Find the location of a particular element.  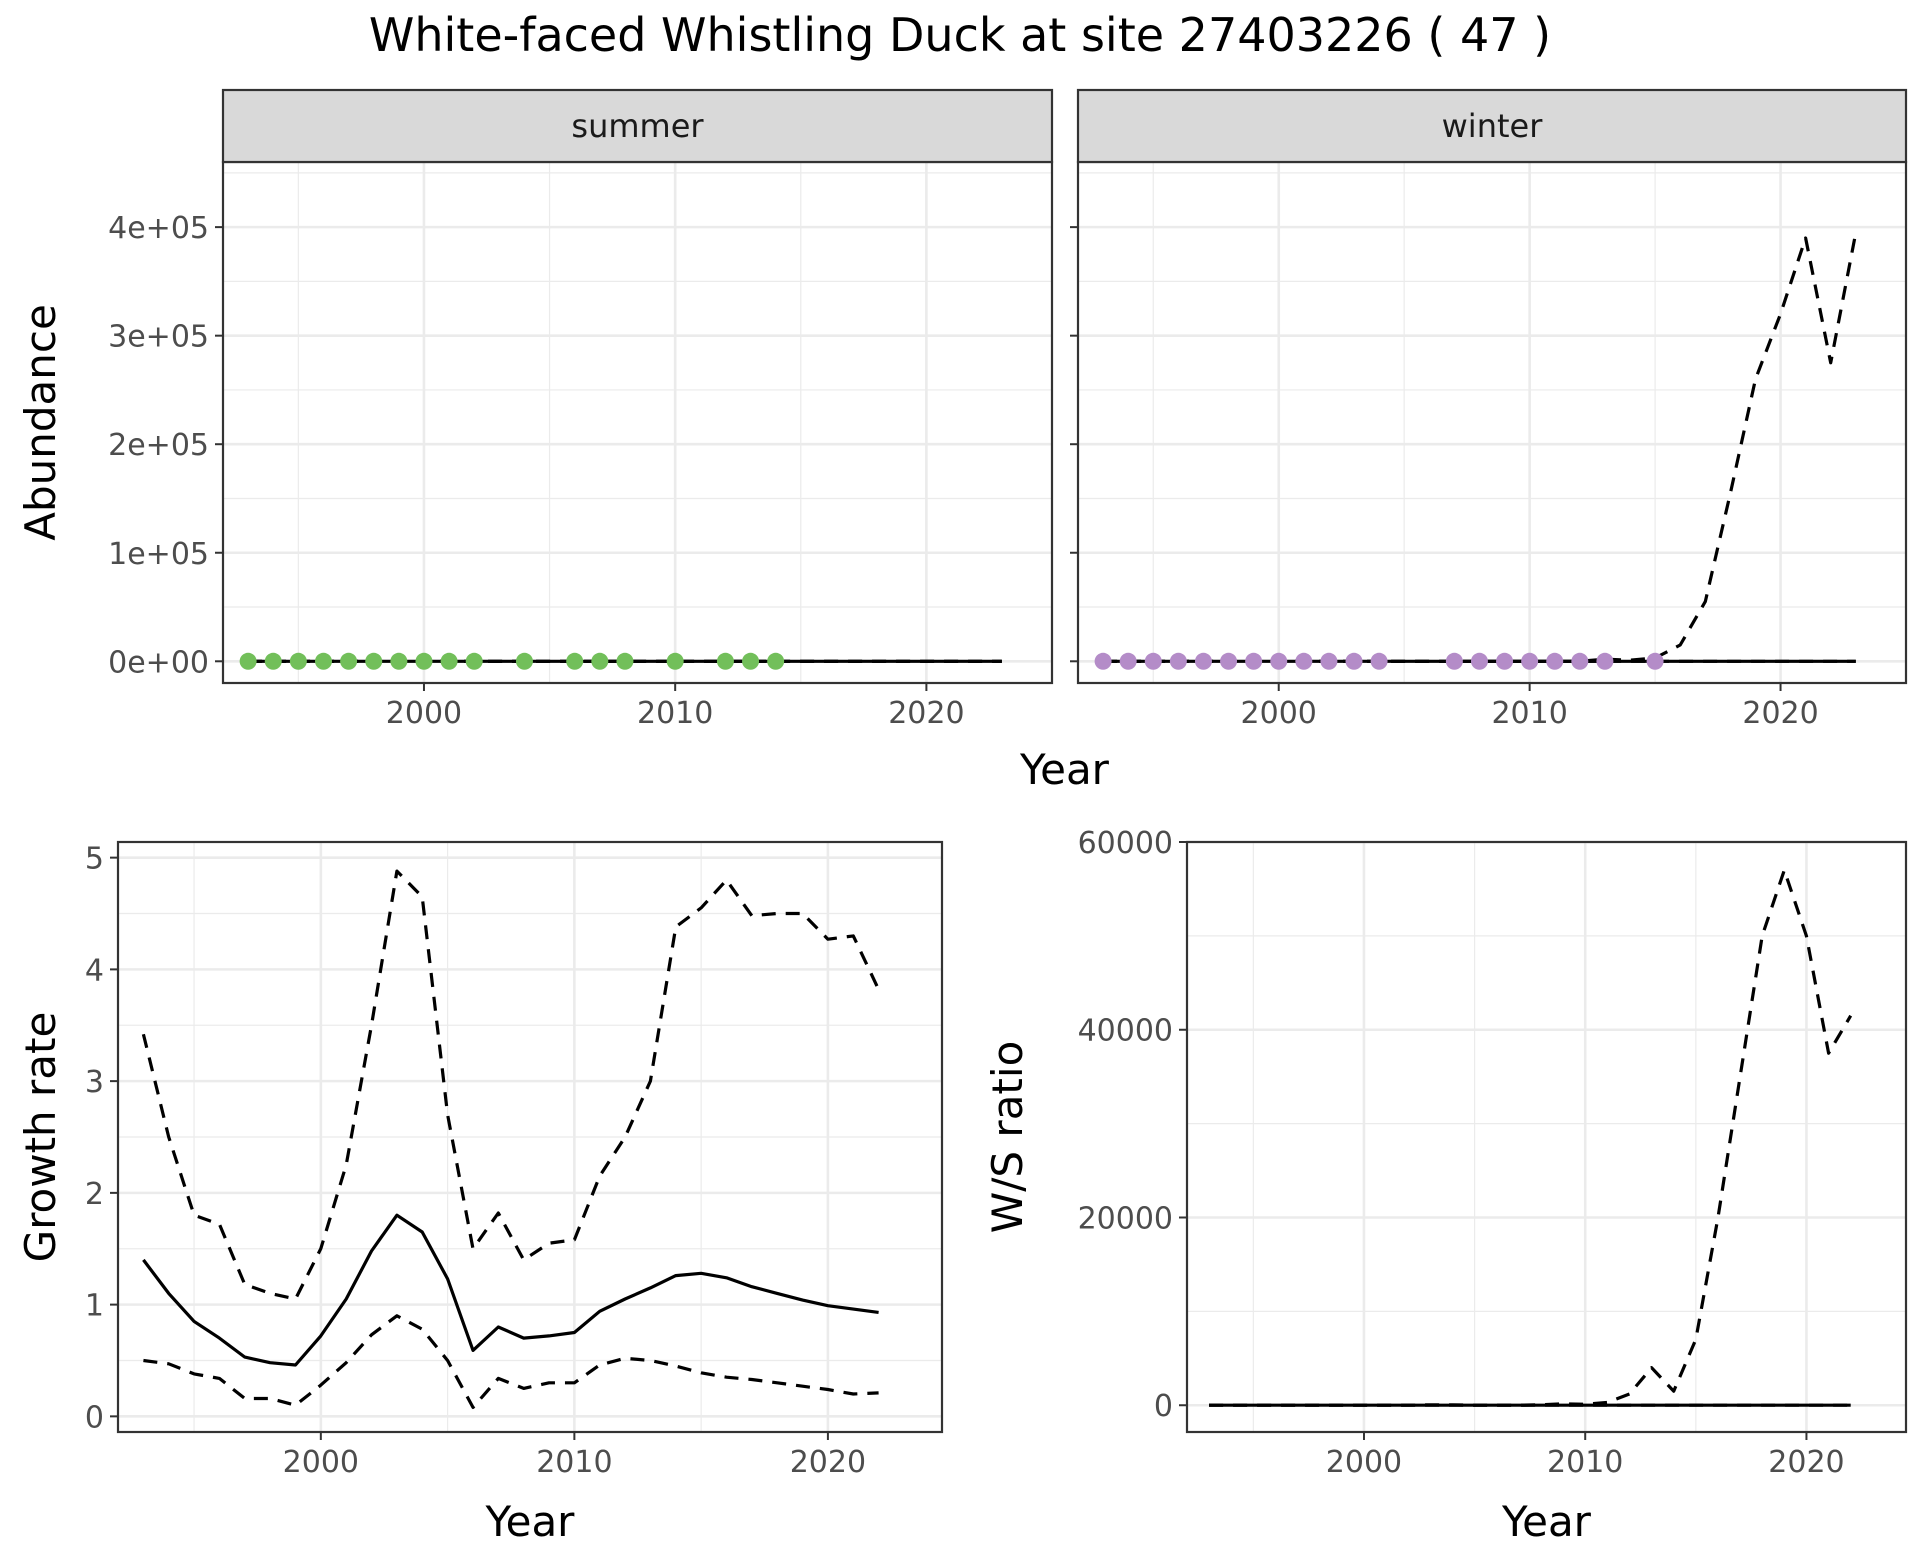

y-tick-label: 1 is located at coordinates (94, 1306).